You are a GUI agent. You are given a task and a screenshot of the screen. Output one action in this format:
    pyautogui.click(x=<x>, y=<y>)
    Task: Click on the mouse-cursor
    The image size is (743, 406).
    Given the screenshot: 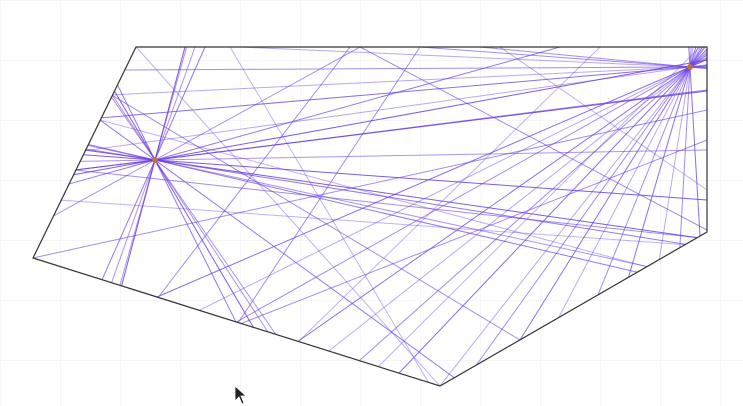 What is the action you would take?
    pyautogui.click(x=241, y=395)
    